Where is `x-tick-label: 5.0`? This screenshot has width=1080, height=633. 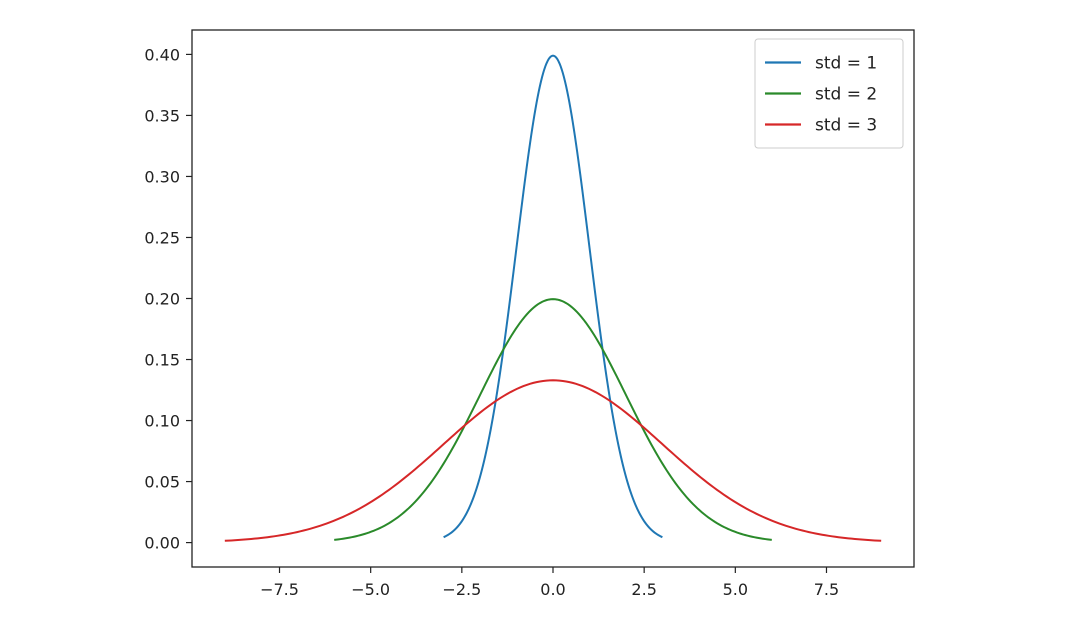
x-tick-label: 5.0 is located at coordinates (735, 589).